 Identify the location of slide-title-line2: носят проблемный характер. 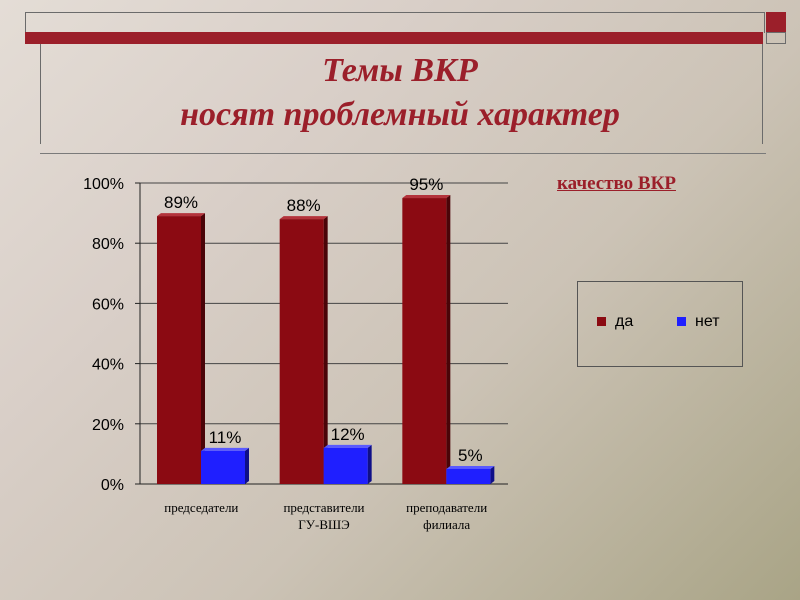
(400, 114).